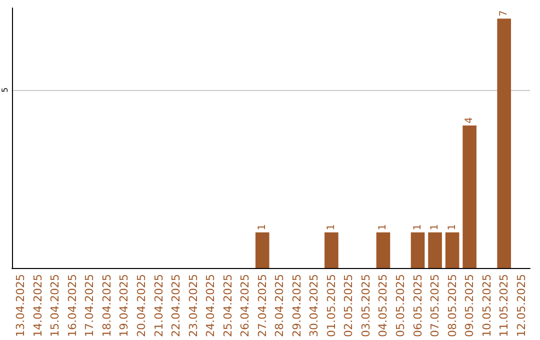 The width and height of the screenshot is (540, 340). What do you see at coordinates (297, 306) in the screenshot?
I see `x-tick-label: 29.04.2025` at bounding box center [297, 306].